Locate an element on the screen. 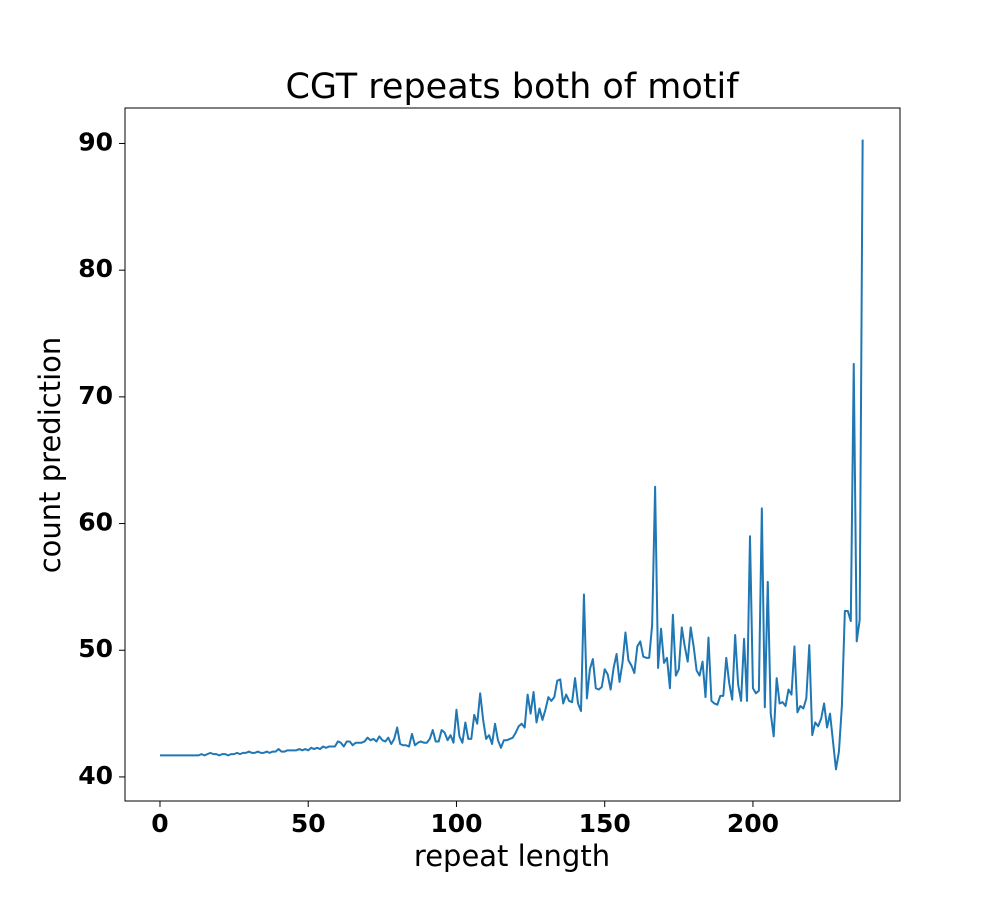 This screenshot has height=904, width=1000. x-tick-label: 50 is located at coordinates (308, 823).